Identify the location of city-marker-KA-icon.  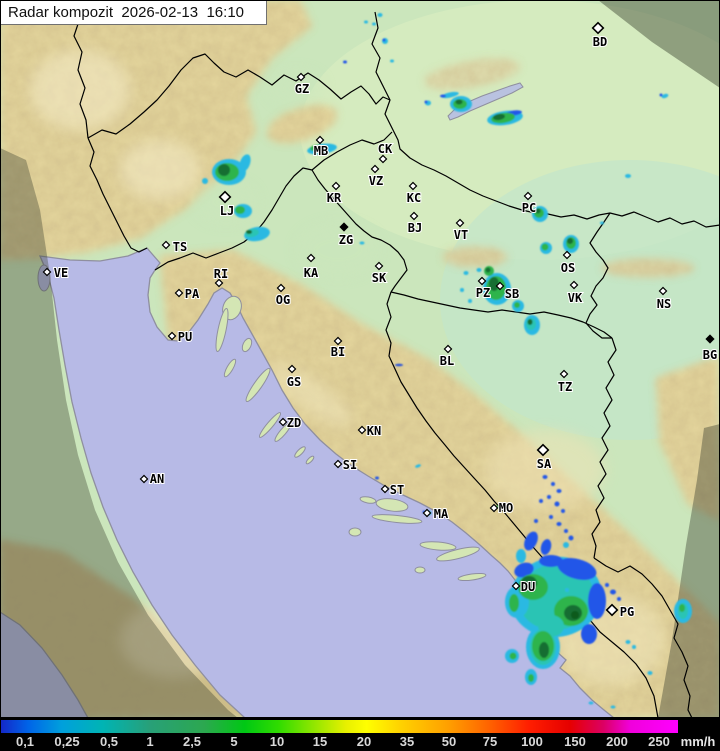
(311, 258).